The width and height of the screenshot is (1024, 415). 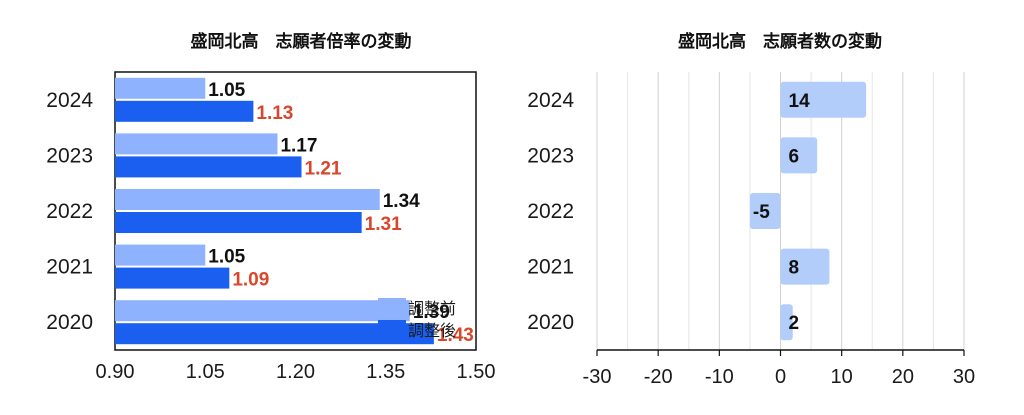 I want to click on ratio-label-after: 1.31, so click(x=383, y=224).